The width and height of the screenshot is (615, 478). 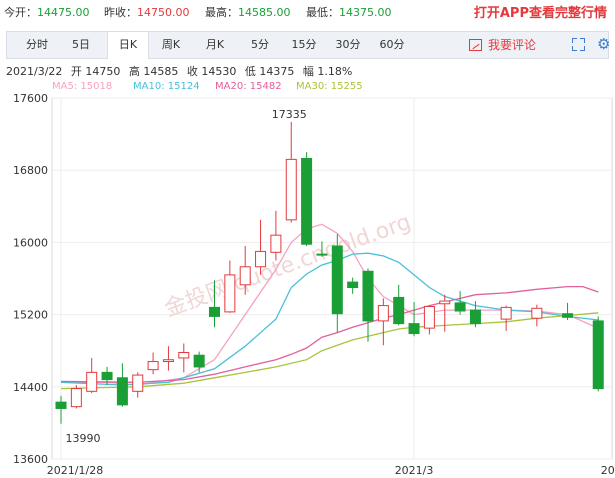 What do you see at coordinates (327, 71) in the screenshot?
I see `info-change: 幅 1.18%` at bounding box center [327, 71].